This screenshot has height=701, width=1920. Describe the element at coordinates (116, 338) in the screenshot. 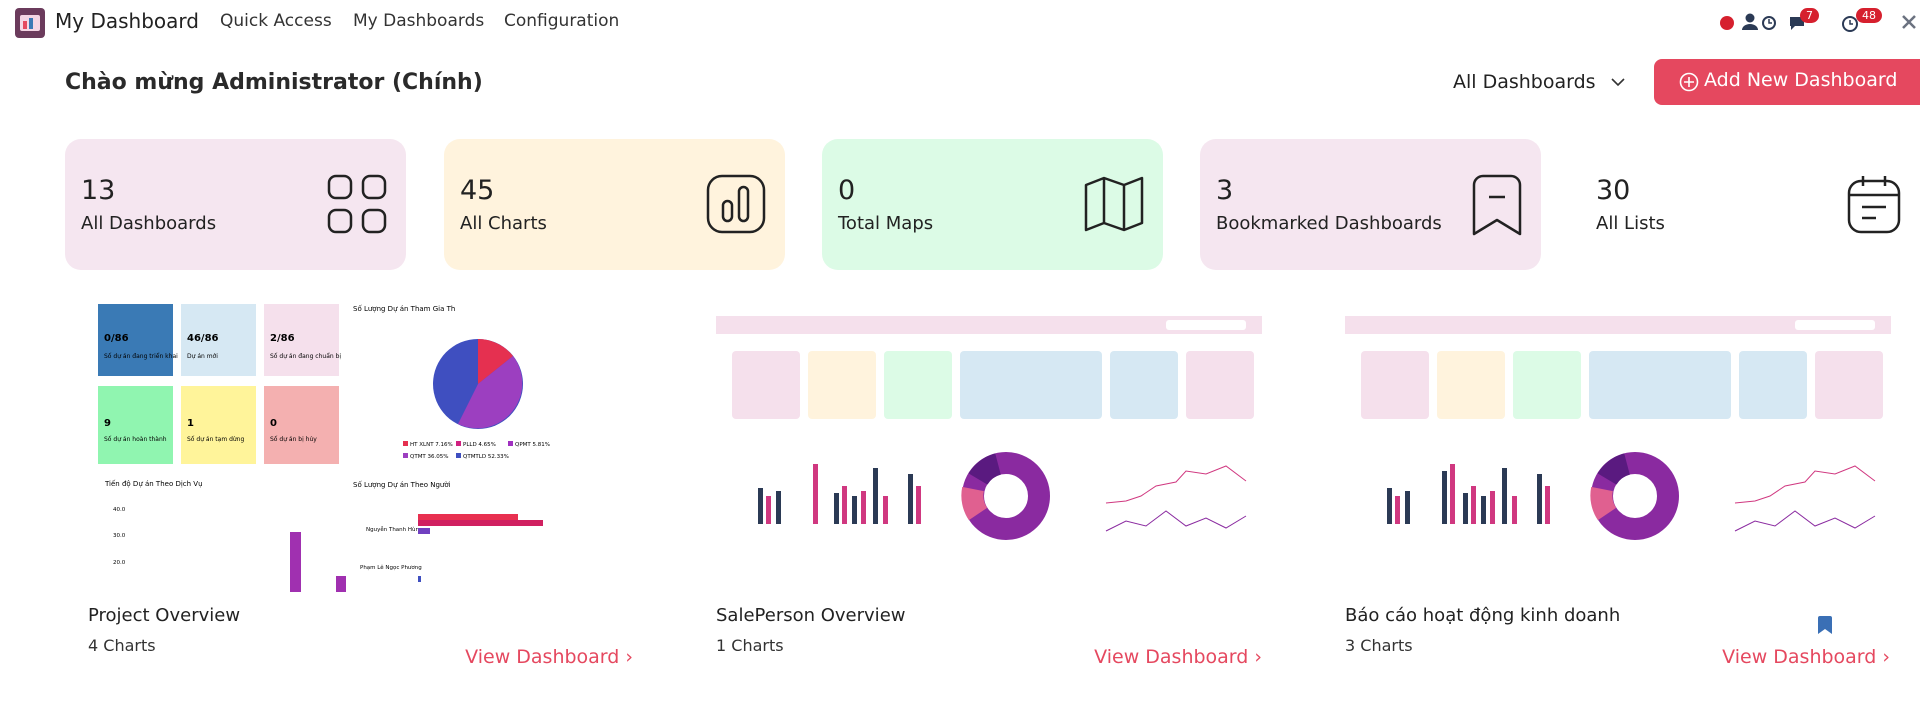

I see `tile-value: 0/86` at that location.